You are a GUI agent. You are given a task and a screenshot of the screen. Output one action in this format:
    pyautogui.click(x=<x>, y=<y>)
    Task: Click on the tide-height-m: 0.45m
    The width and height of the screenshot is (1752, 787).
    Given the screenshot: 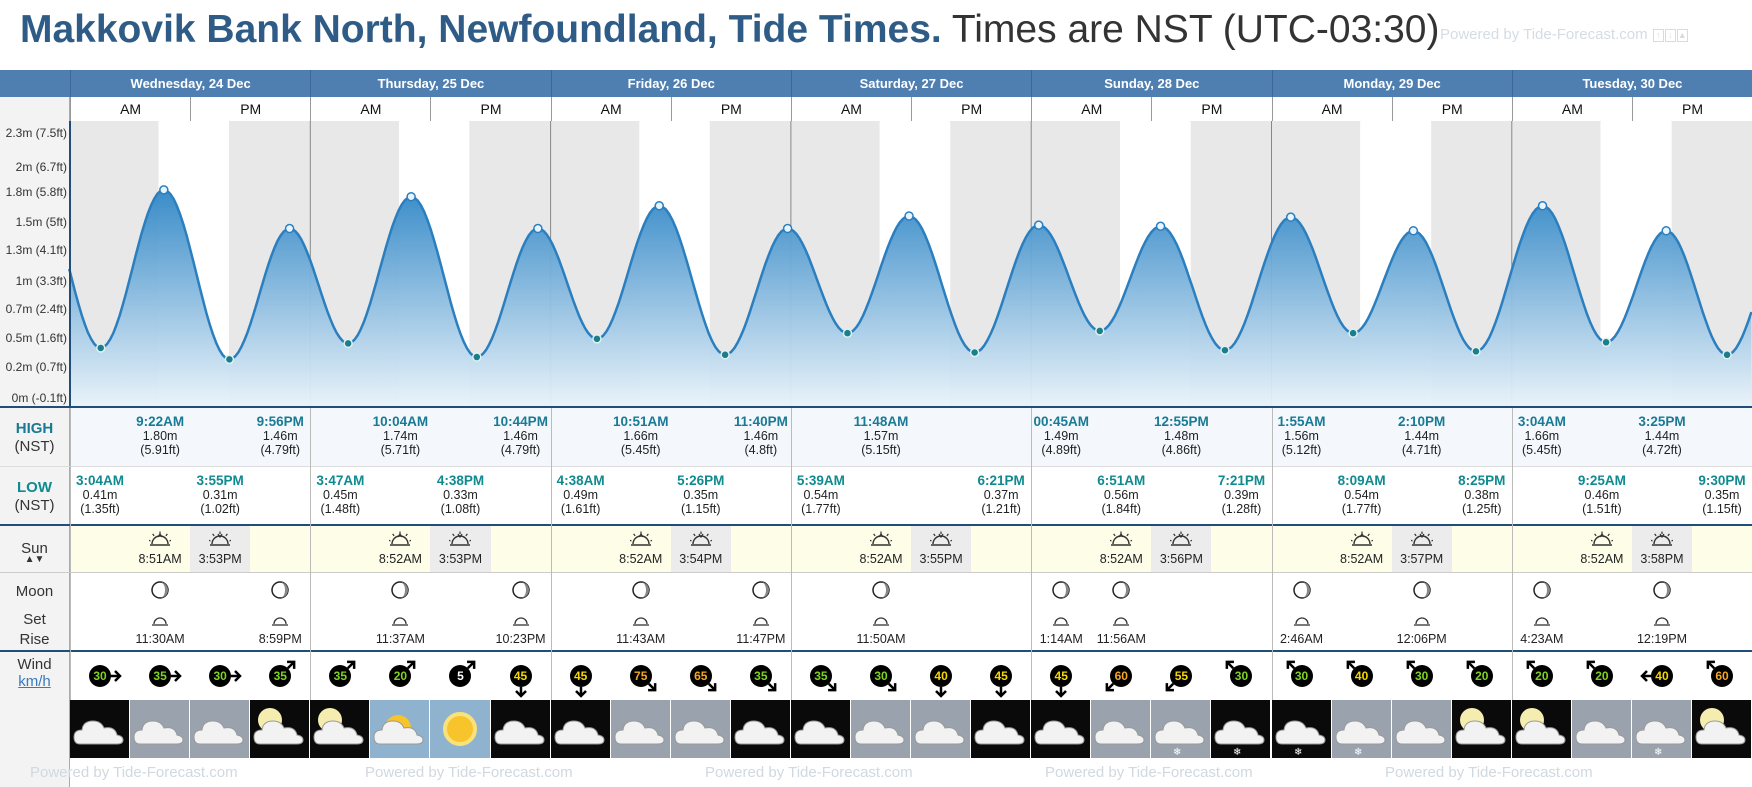 What is the action you would take?
    pyautogui.click(x=340, y=495)
    